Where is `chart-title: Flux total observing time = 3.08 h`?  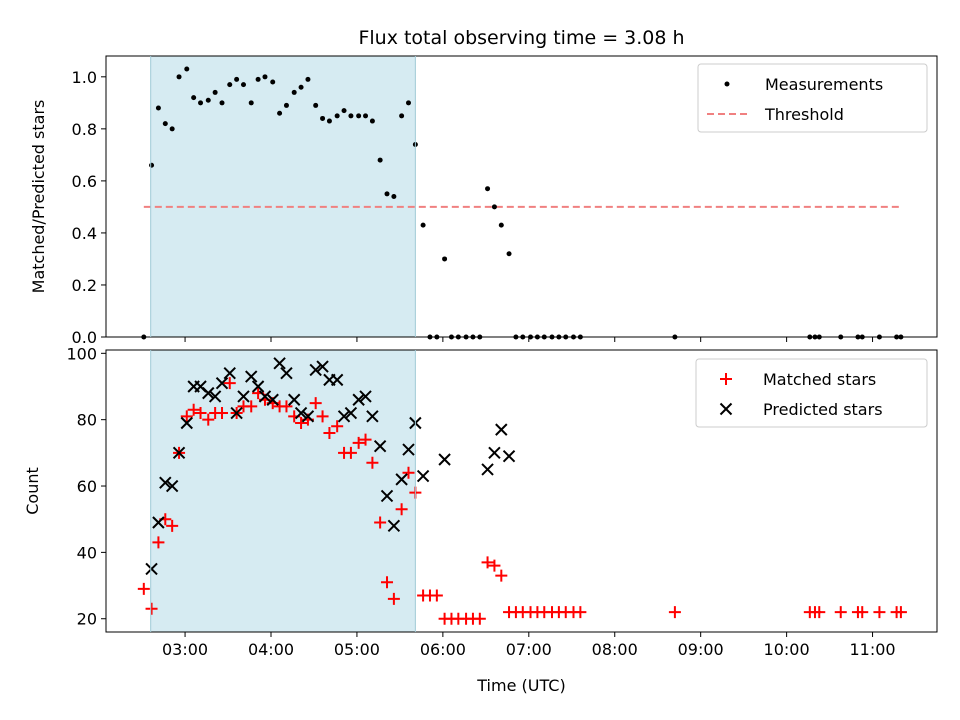 chart-title: Flux total observing time = 3.08 h is located at coordinates (521, 38).